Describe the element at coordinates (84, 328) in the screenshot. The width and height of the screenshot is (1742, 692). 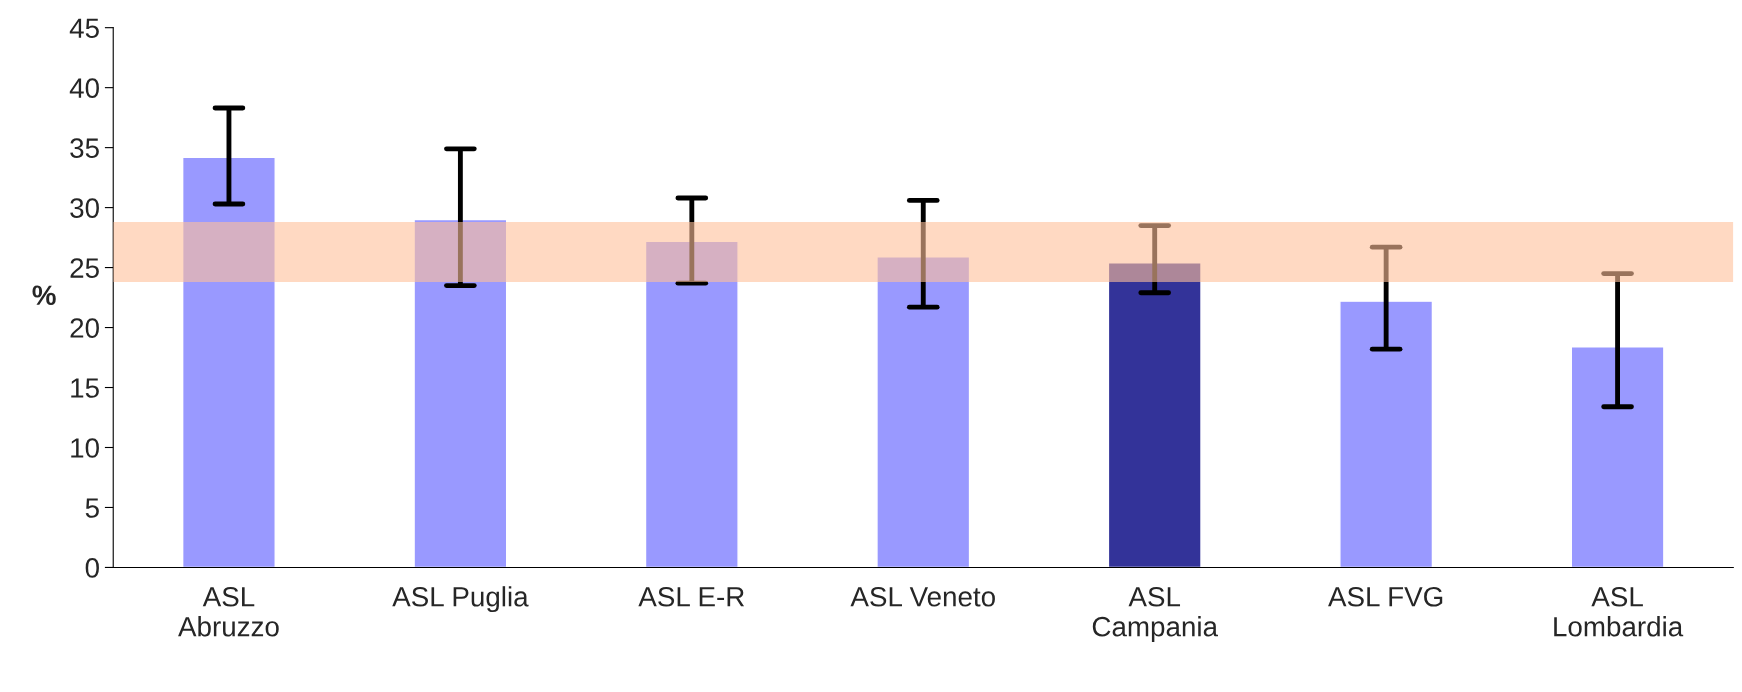
I see `y-tick-label: 20` at that location.